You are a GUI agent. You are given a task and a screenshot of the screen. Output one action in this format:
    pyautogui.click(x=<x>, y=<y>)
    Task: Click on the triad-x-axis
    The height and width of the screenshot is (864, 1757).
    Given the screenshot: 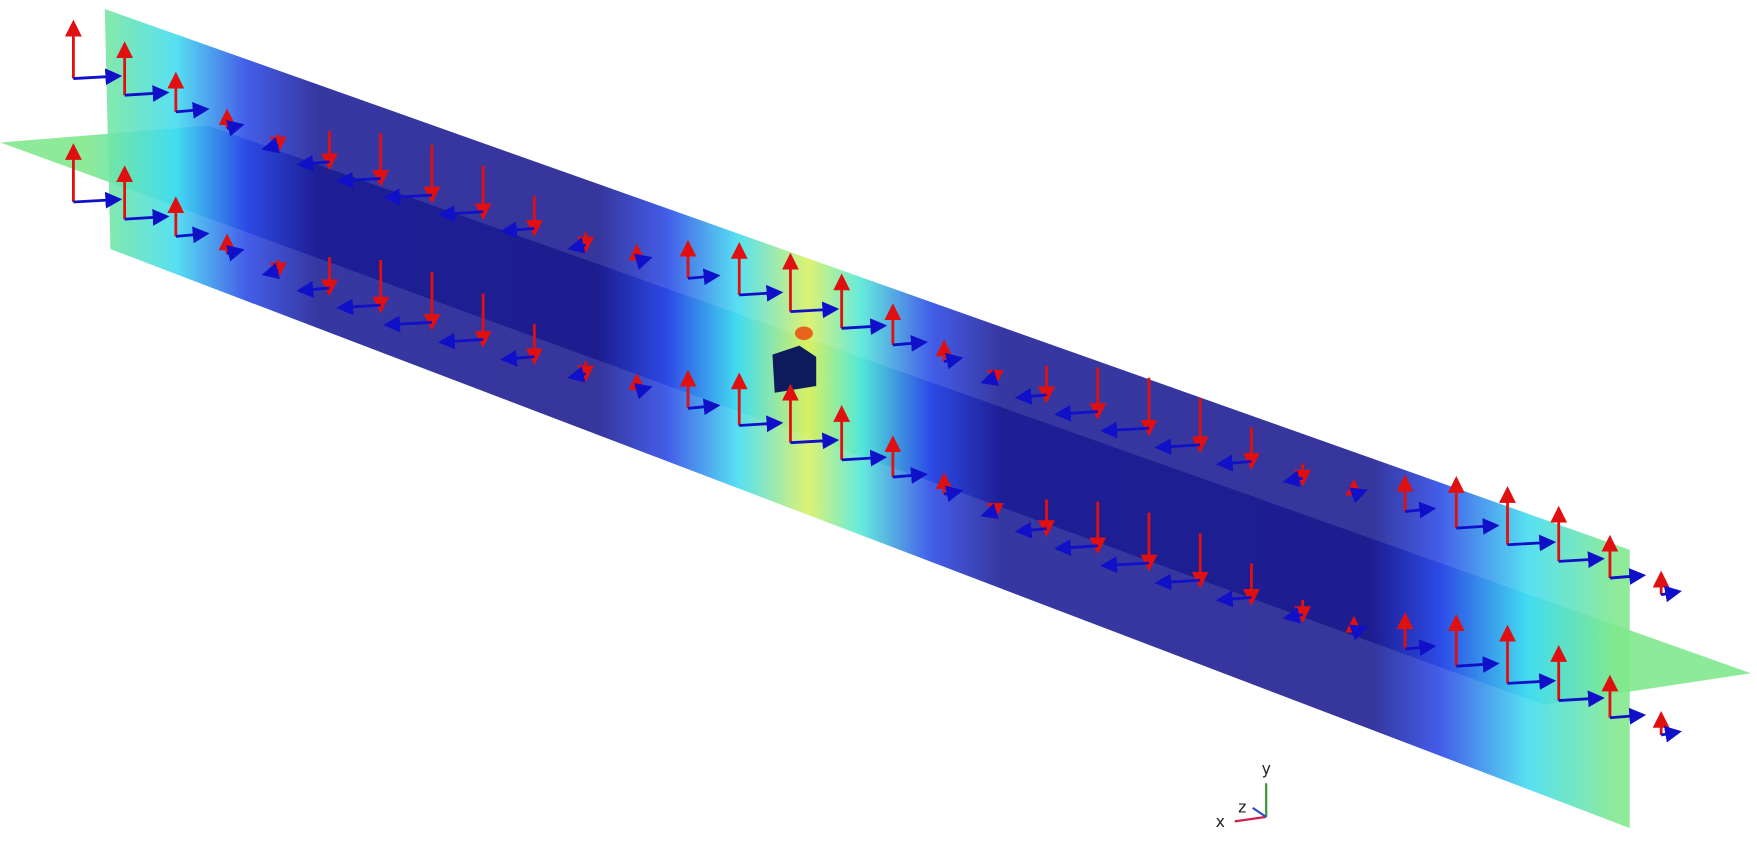 What is the action you would take?
    pyautogui.click(x=1250, y=819)
    